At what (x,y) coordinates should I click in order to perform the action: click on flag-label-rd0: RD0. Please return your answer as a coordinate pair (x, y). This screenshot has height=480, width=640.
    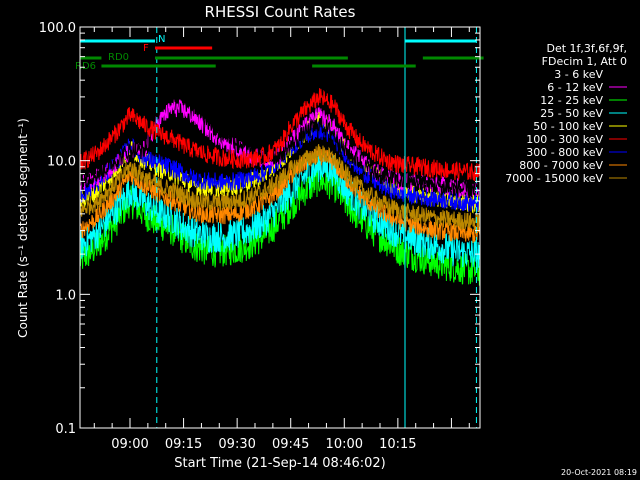
    Looking at the image, I should click on (118, 57).